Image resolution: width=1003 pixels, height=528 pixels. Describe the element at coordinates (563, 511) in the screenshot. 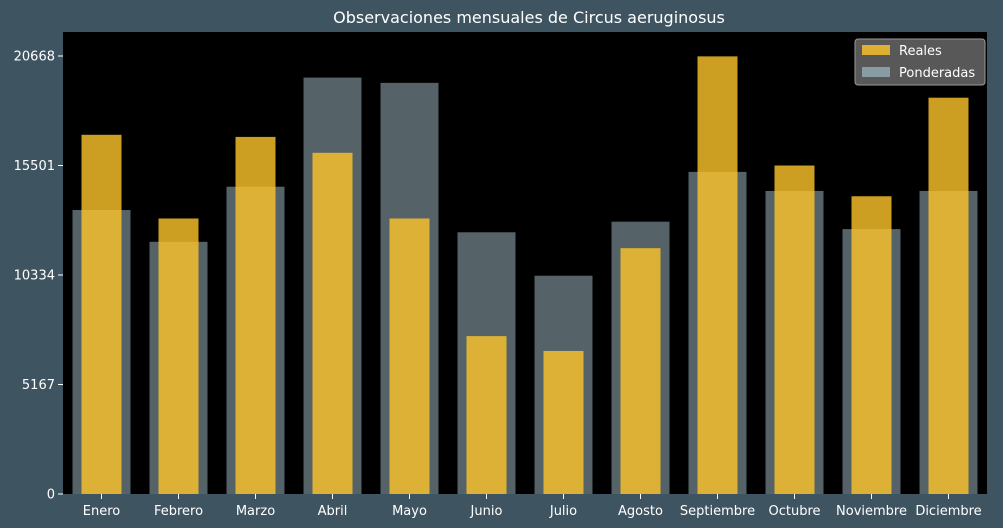

I see `x-tick-label-6: Julio` at that location.